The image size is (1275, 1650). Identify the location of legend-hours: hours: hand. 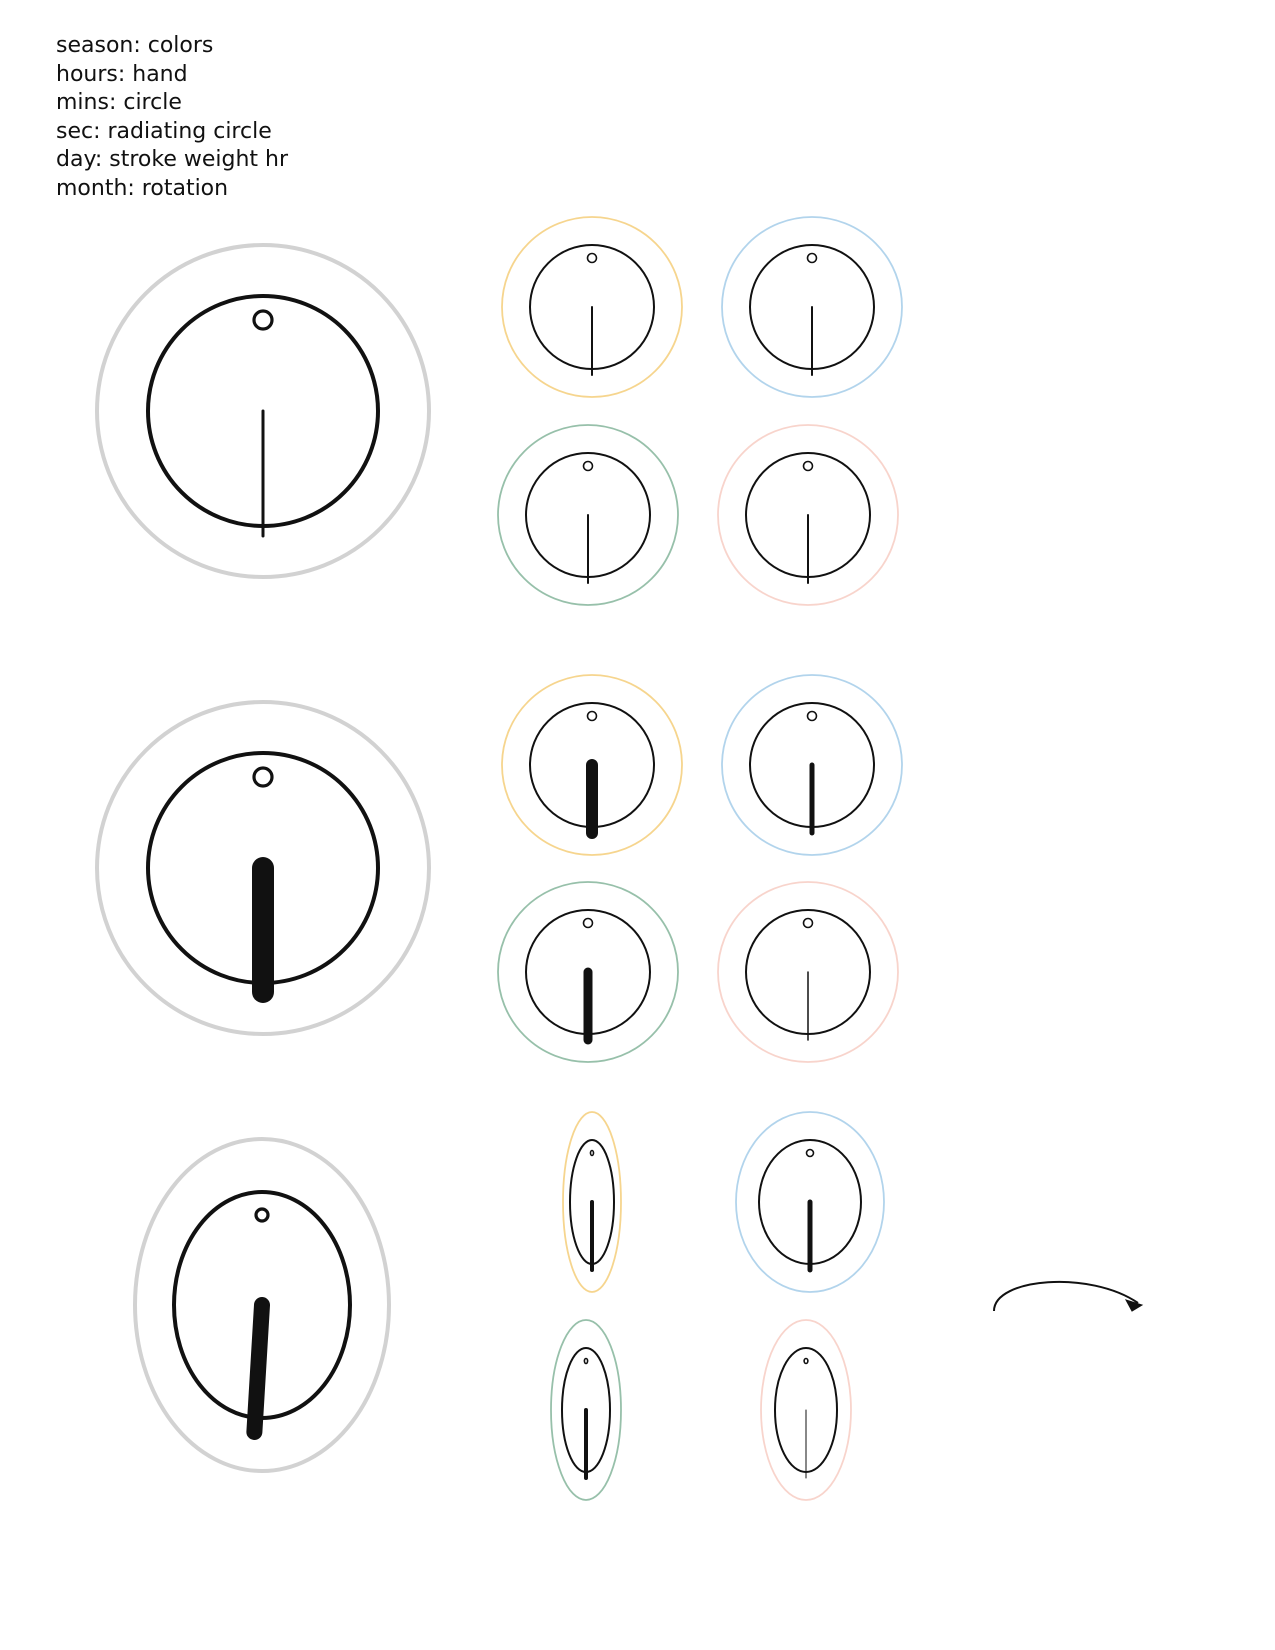
(122, 74).